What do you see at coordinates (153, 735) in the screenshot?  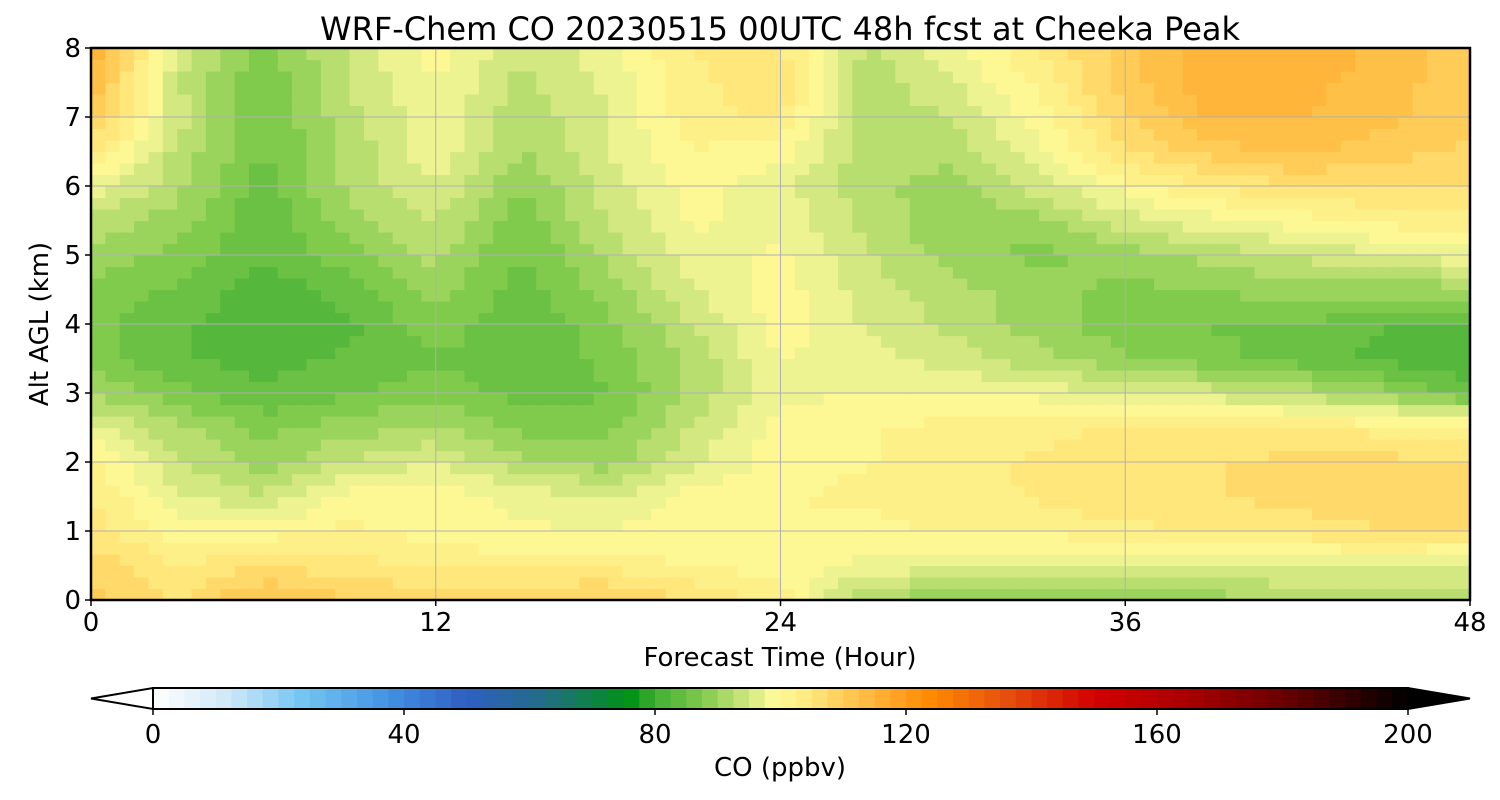 I see `colorbar-tick-label: 0` at bounding box center [153, 735].